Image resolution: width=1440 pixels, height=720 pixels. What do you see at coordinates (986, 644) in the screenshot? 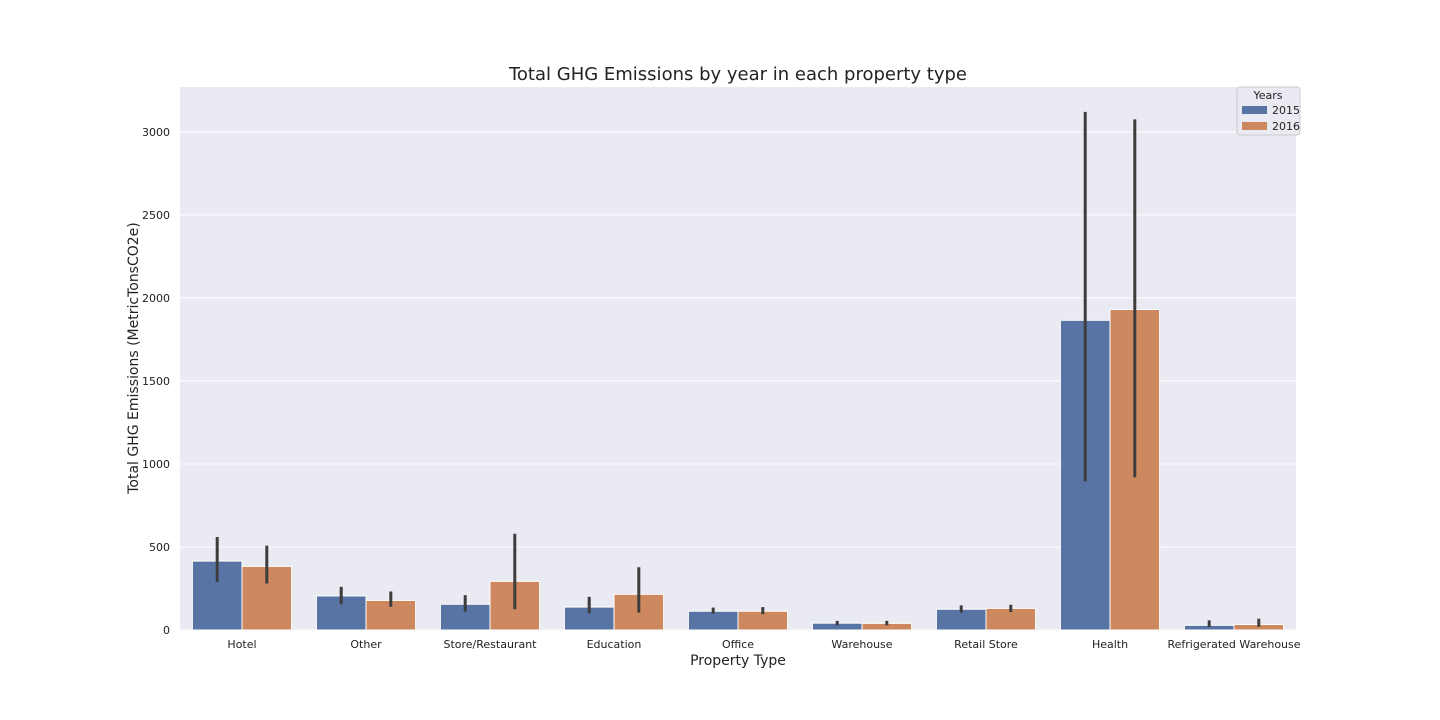
I see `x-tick-label: Retail Store` at bounding box center [986, 644].